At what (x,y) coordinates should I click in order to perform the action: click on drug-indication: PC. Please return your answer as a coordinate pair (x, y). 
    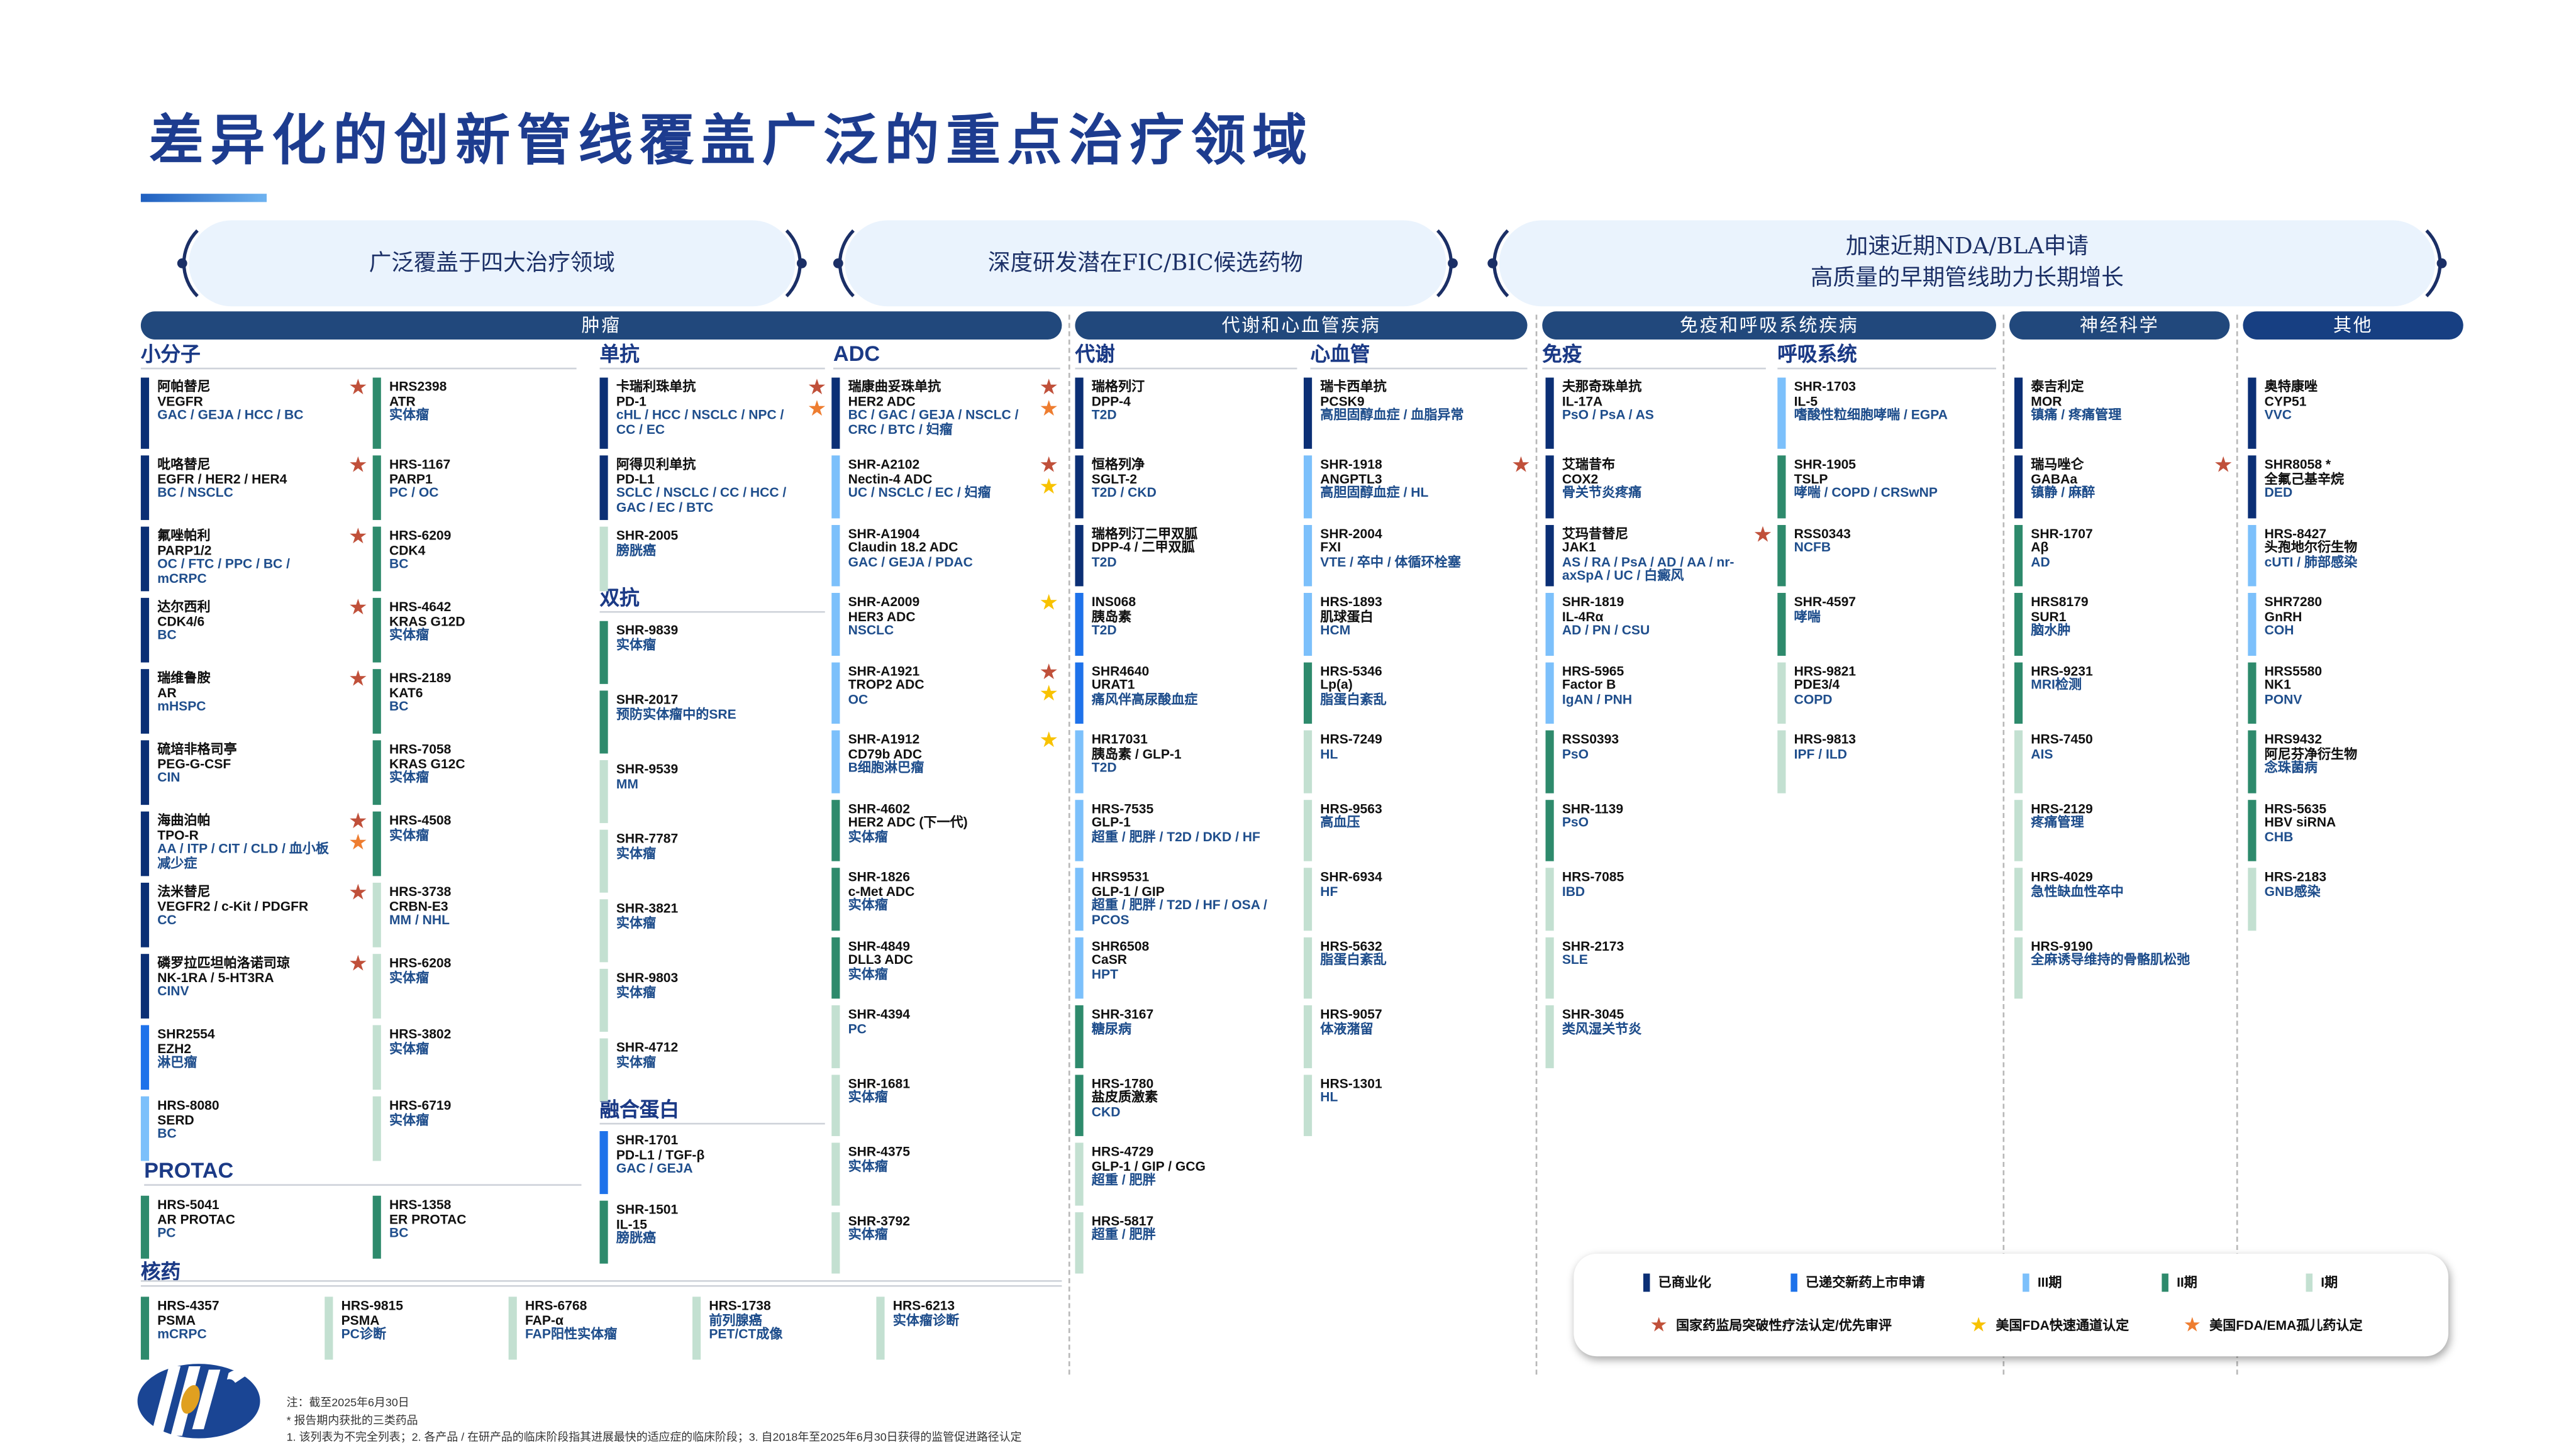
    Looking at the image, I should click on (857, 1028).